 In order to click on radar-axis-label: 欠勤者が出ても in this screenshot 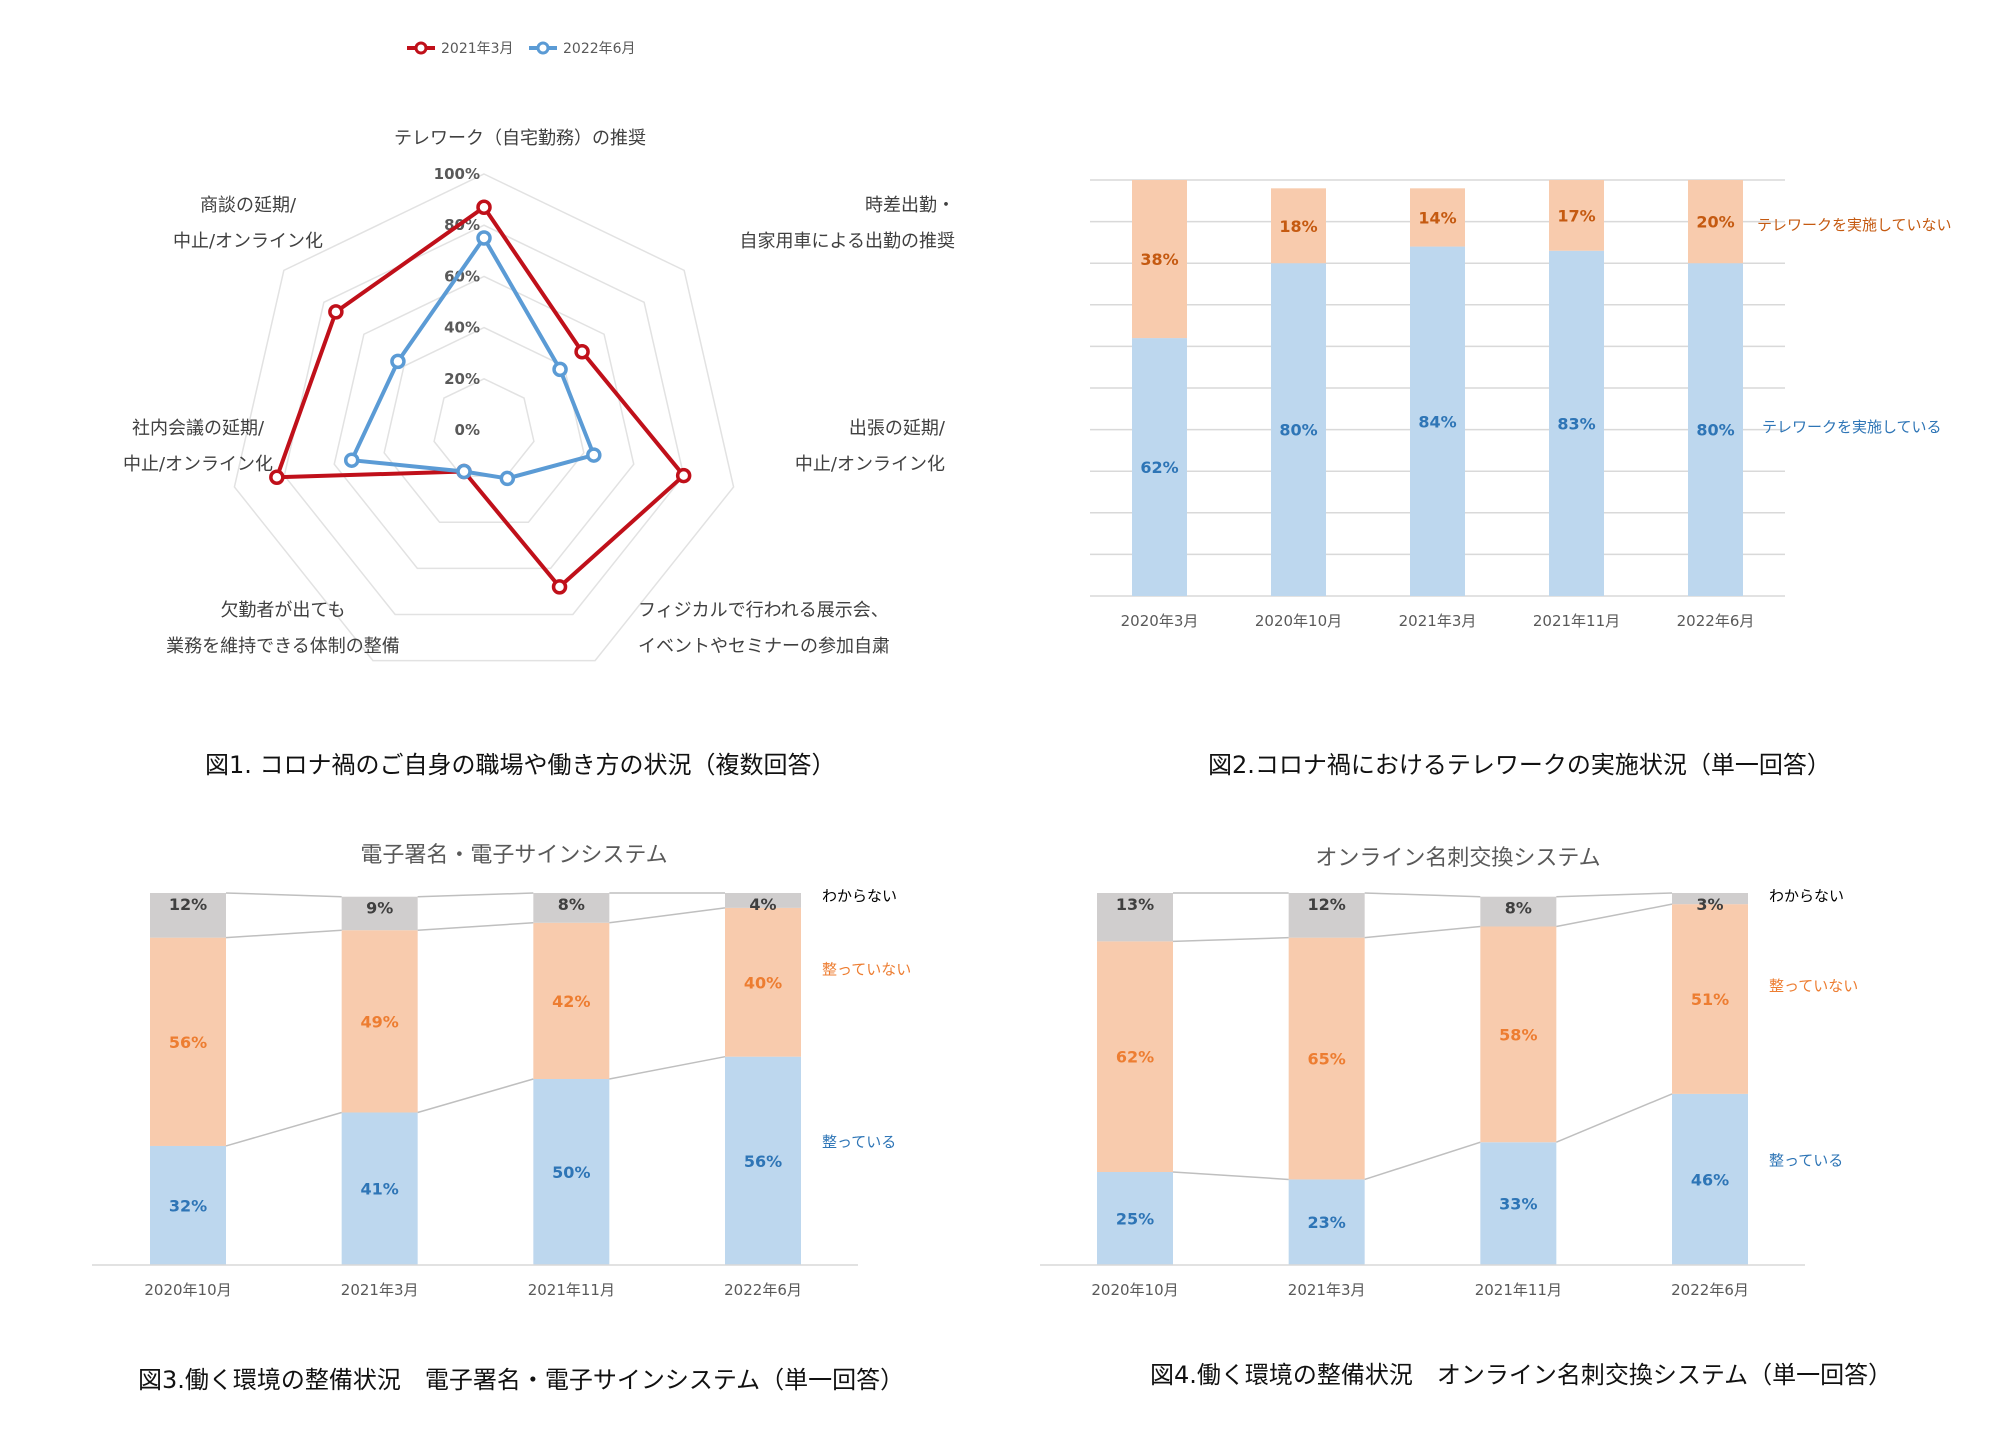, I will do `click(282, 610)`.